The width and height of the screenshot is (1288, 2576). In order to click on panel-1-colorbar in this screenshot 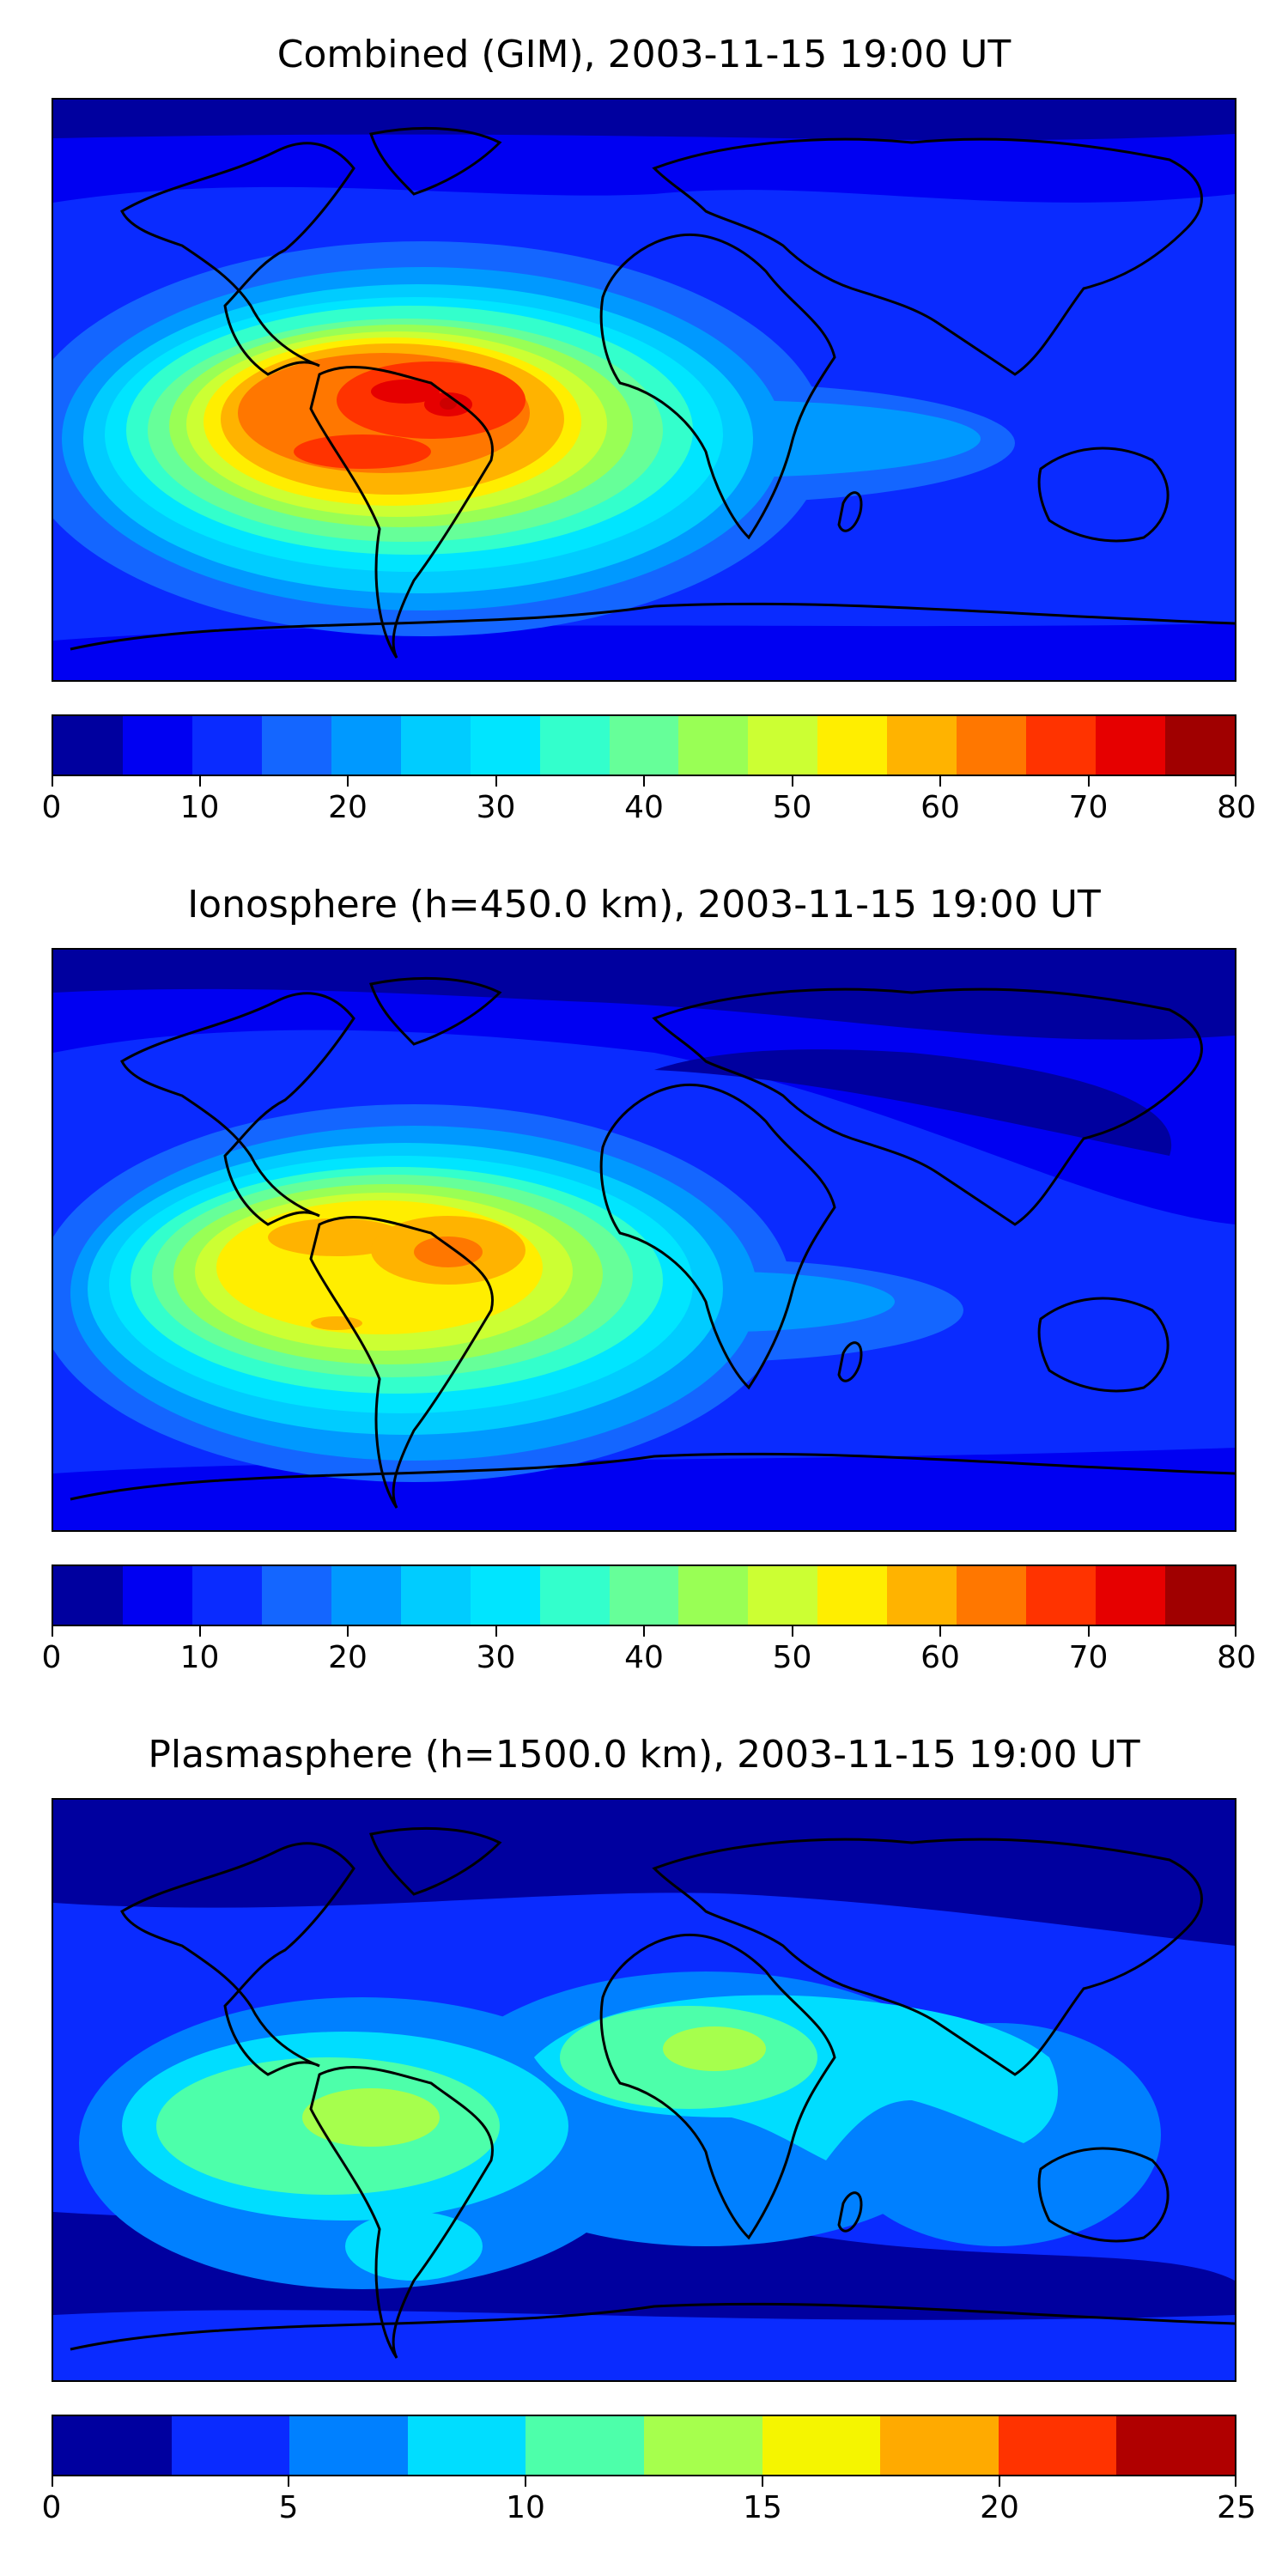, I will do `click(644, 745)`.